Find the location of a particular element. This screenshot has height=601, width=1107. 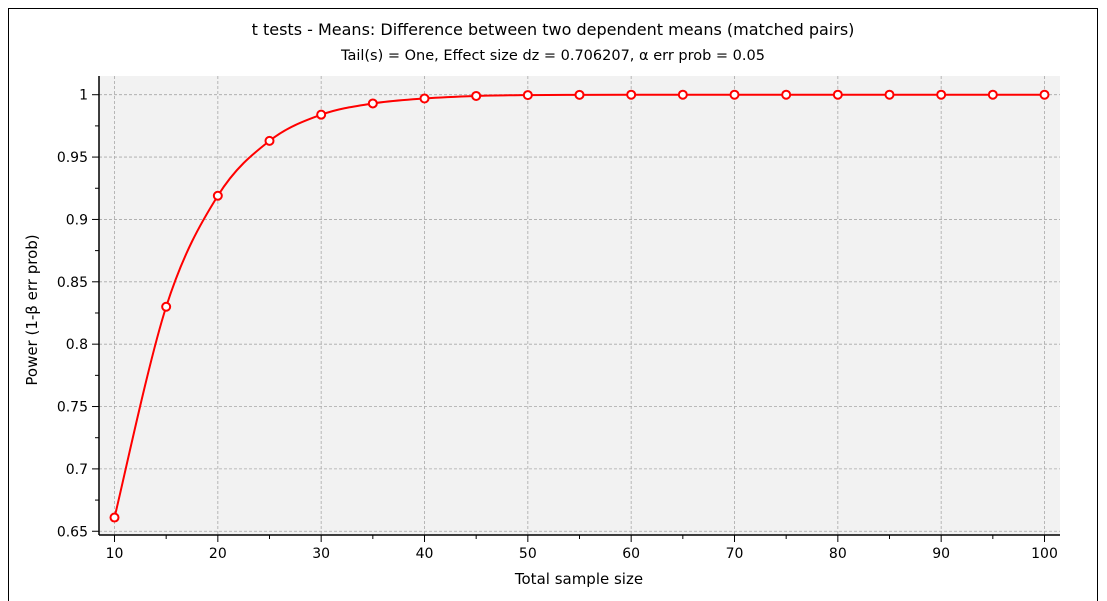

x-tick-label: 60 is located at coordinates (631, 554).